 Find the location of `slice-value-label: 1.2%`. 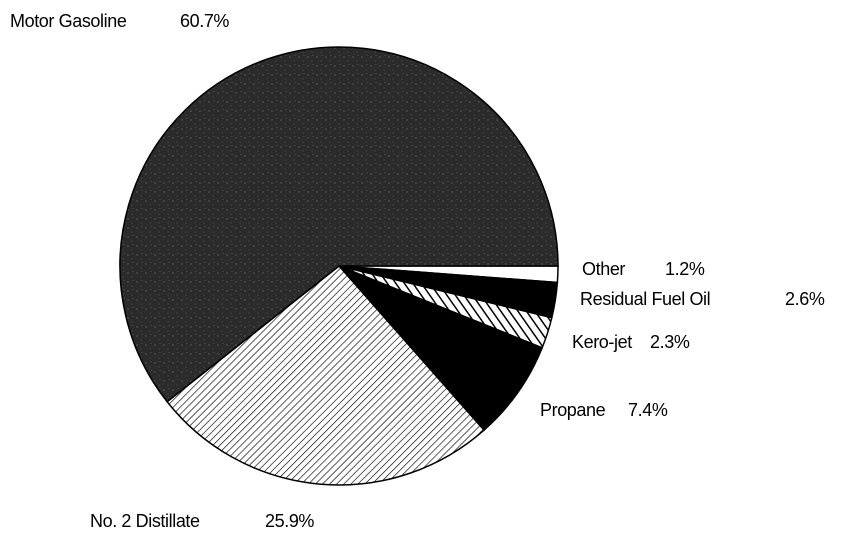

slice-value-label: 1.2% is located at coordinates (685, 269).